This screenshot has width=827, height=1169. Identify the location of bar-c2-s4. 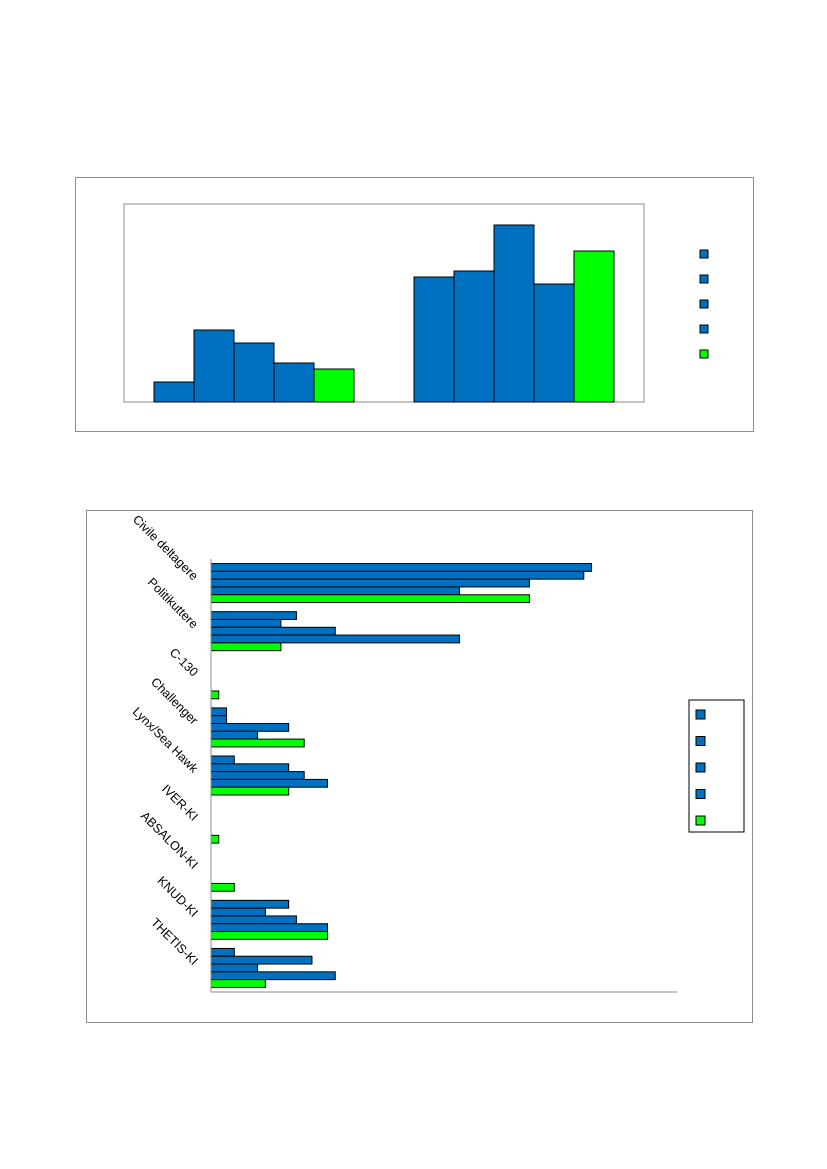
(215, 695).